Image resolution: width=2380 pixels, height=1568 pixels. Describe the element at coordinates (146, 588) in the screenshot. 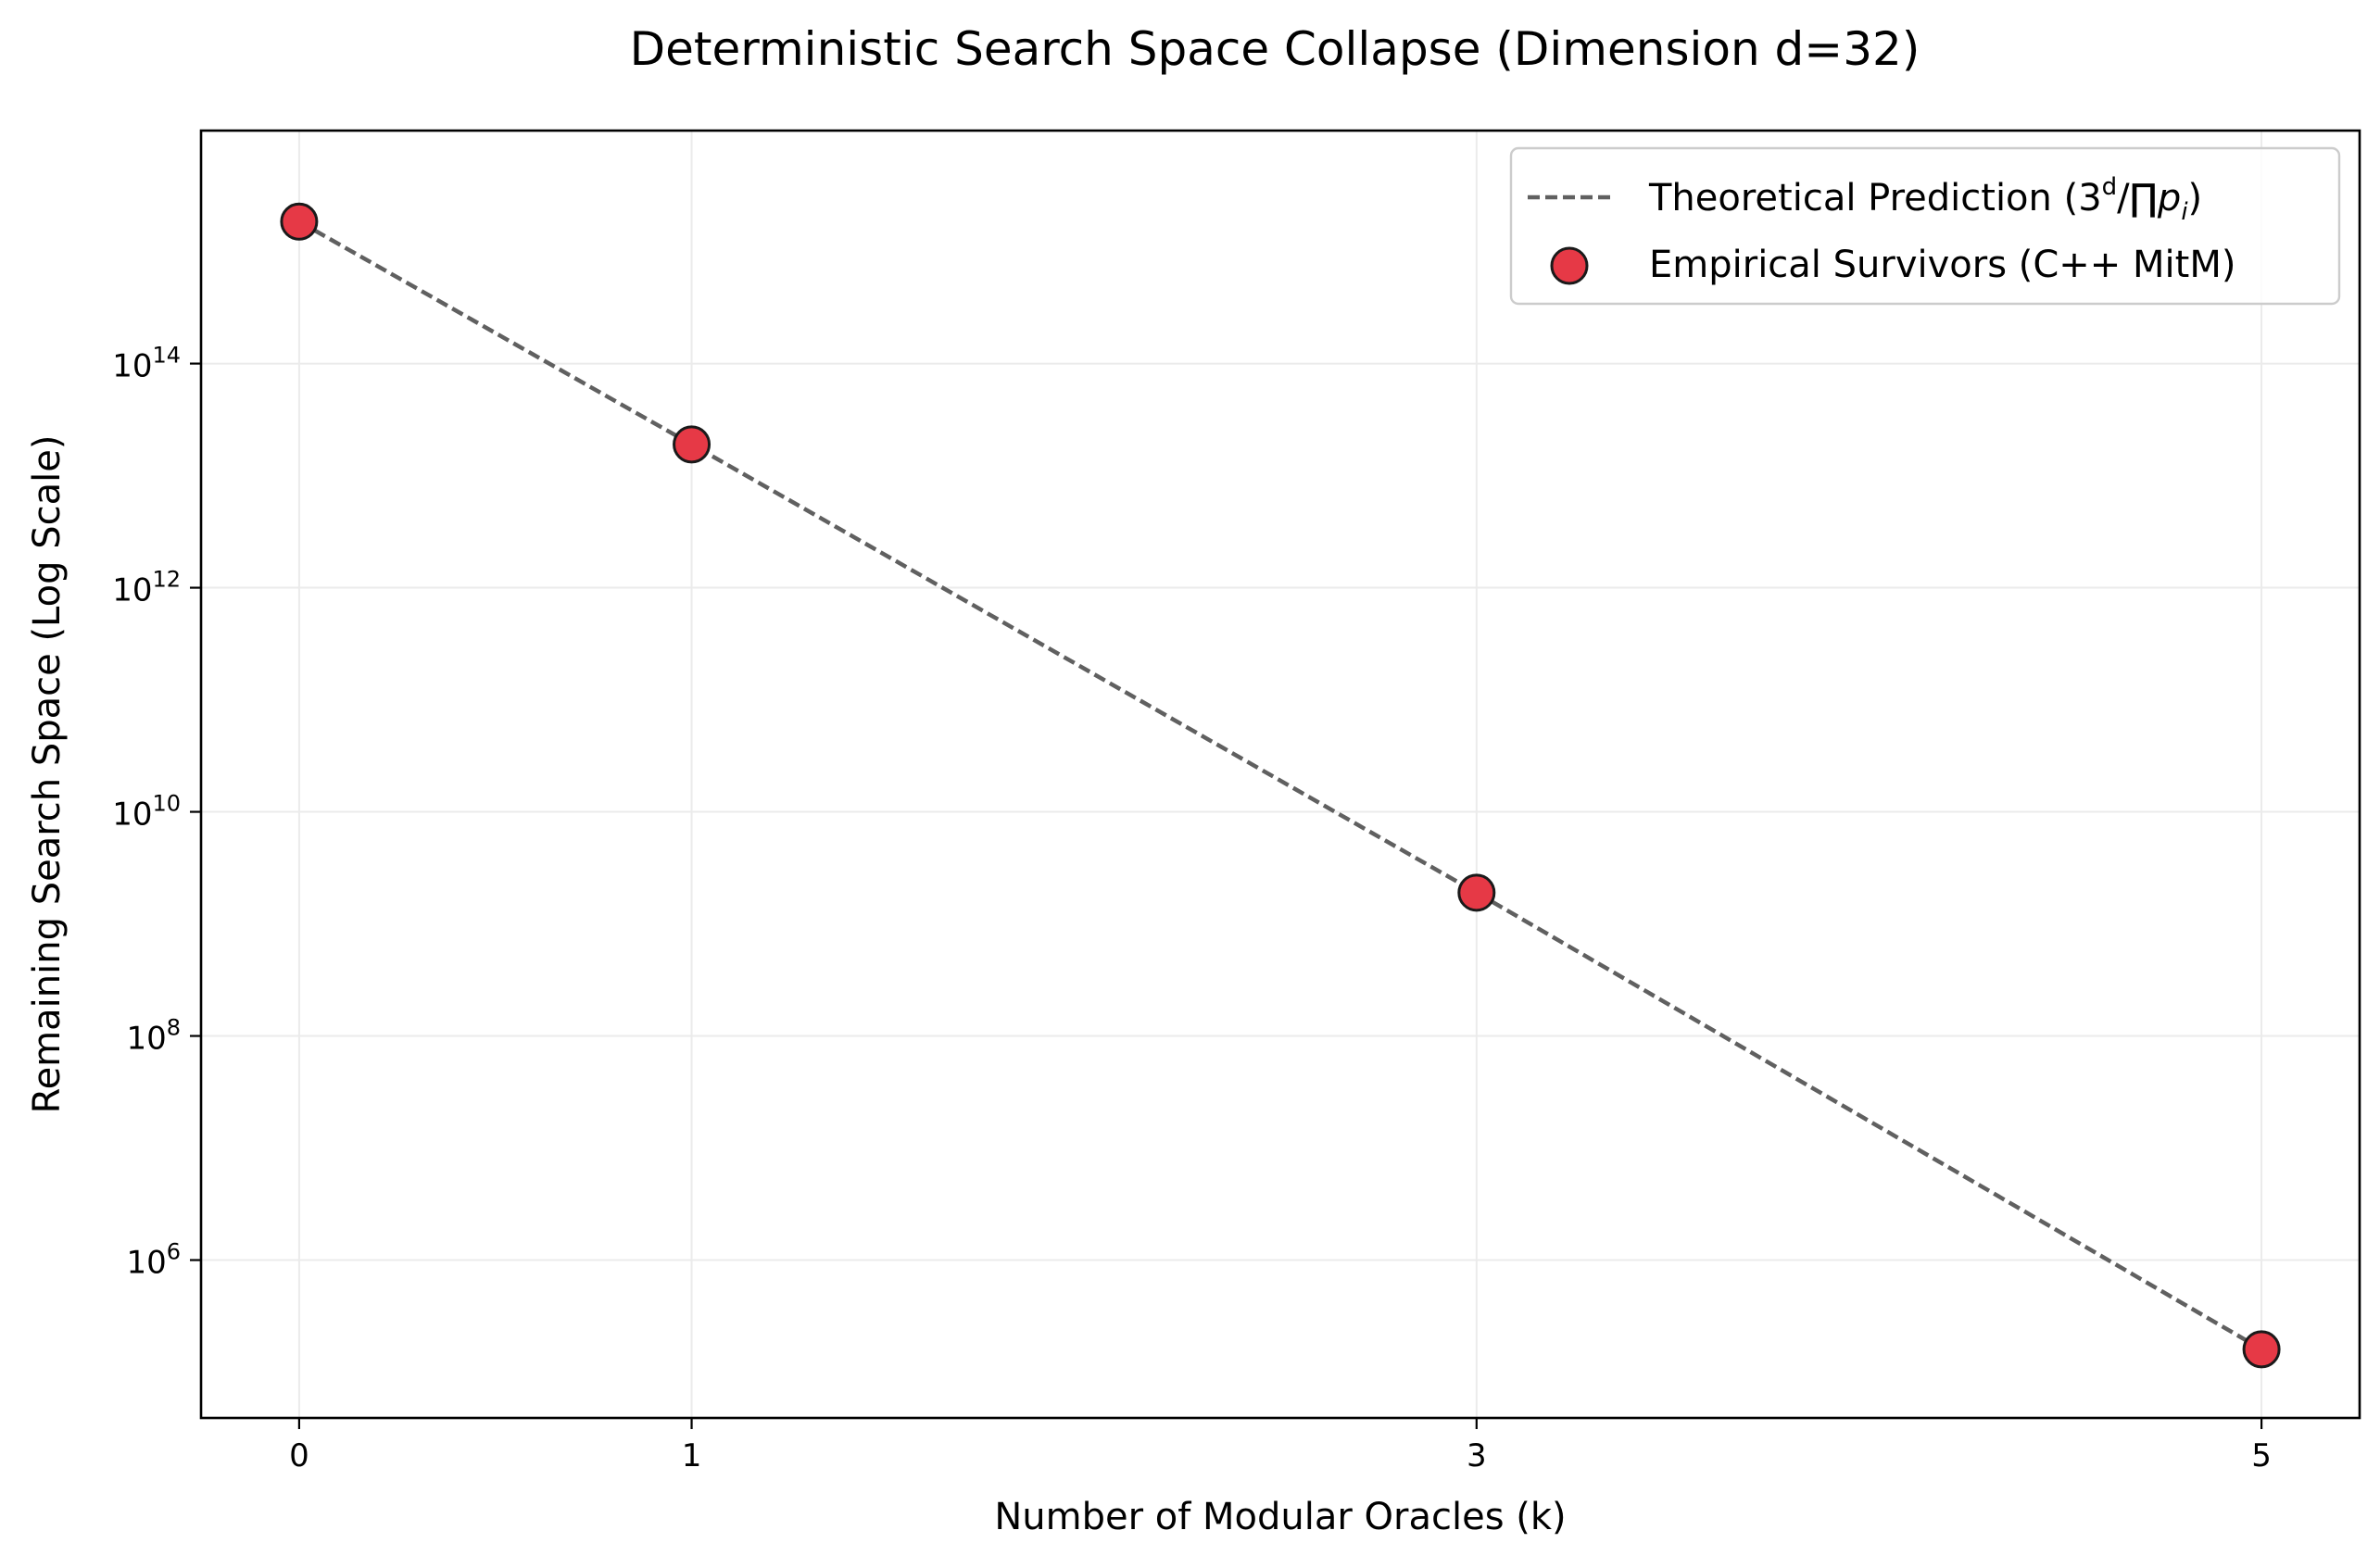

I see `y-tick-label: 10¹²` at that location.